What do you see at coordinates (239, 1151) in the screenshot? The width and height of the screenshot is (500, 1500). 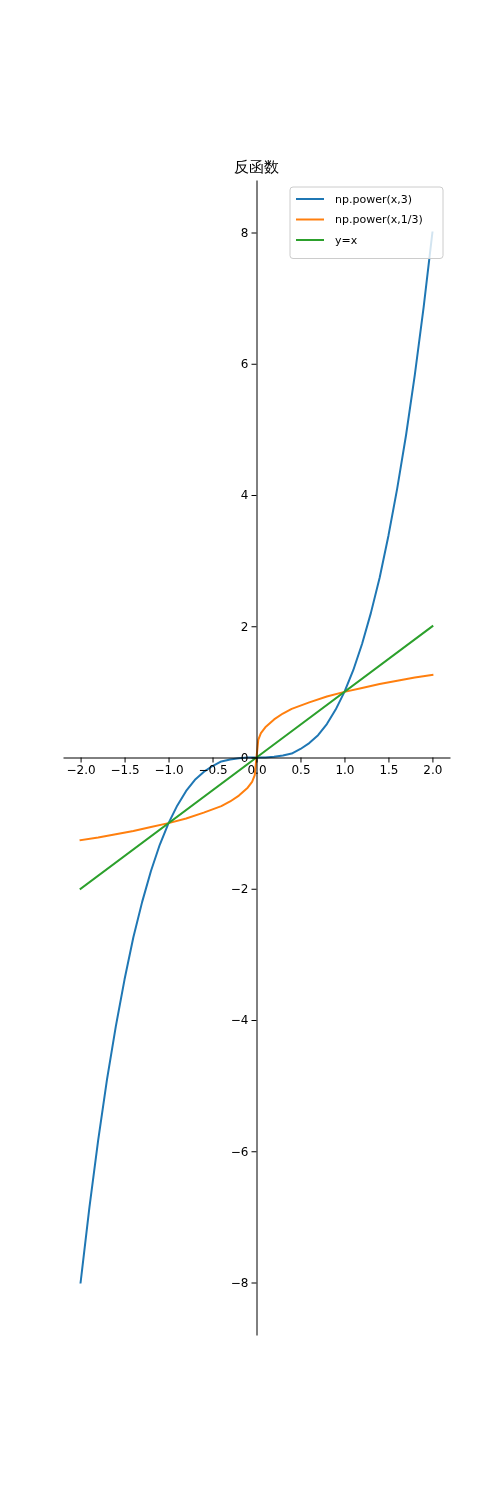 I see `y-tick-label: −6` at bounding box center [239, 1151].